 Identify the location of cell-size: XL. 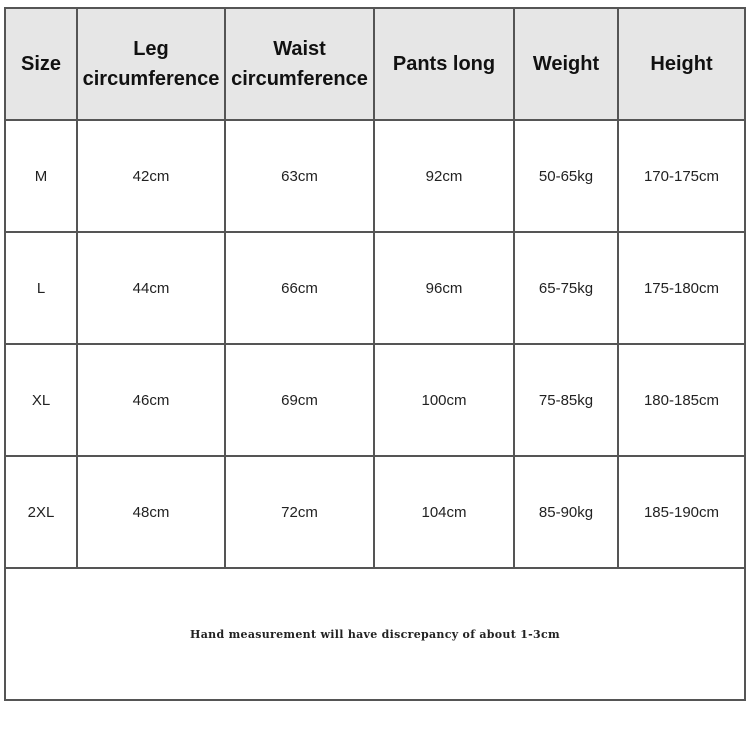
(41, 400).